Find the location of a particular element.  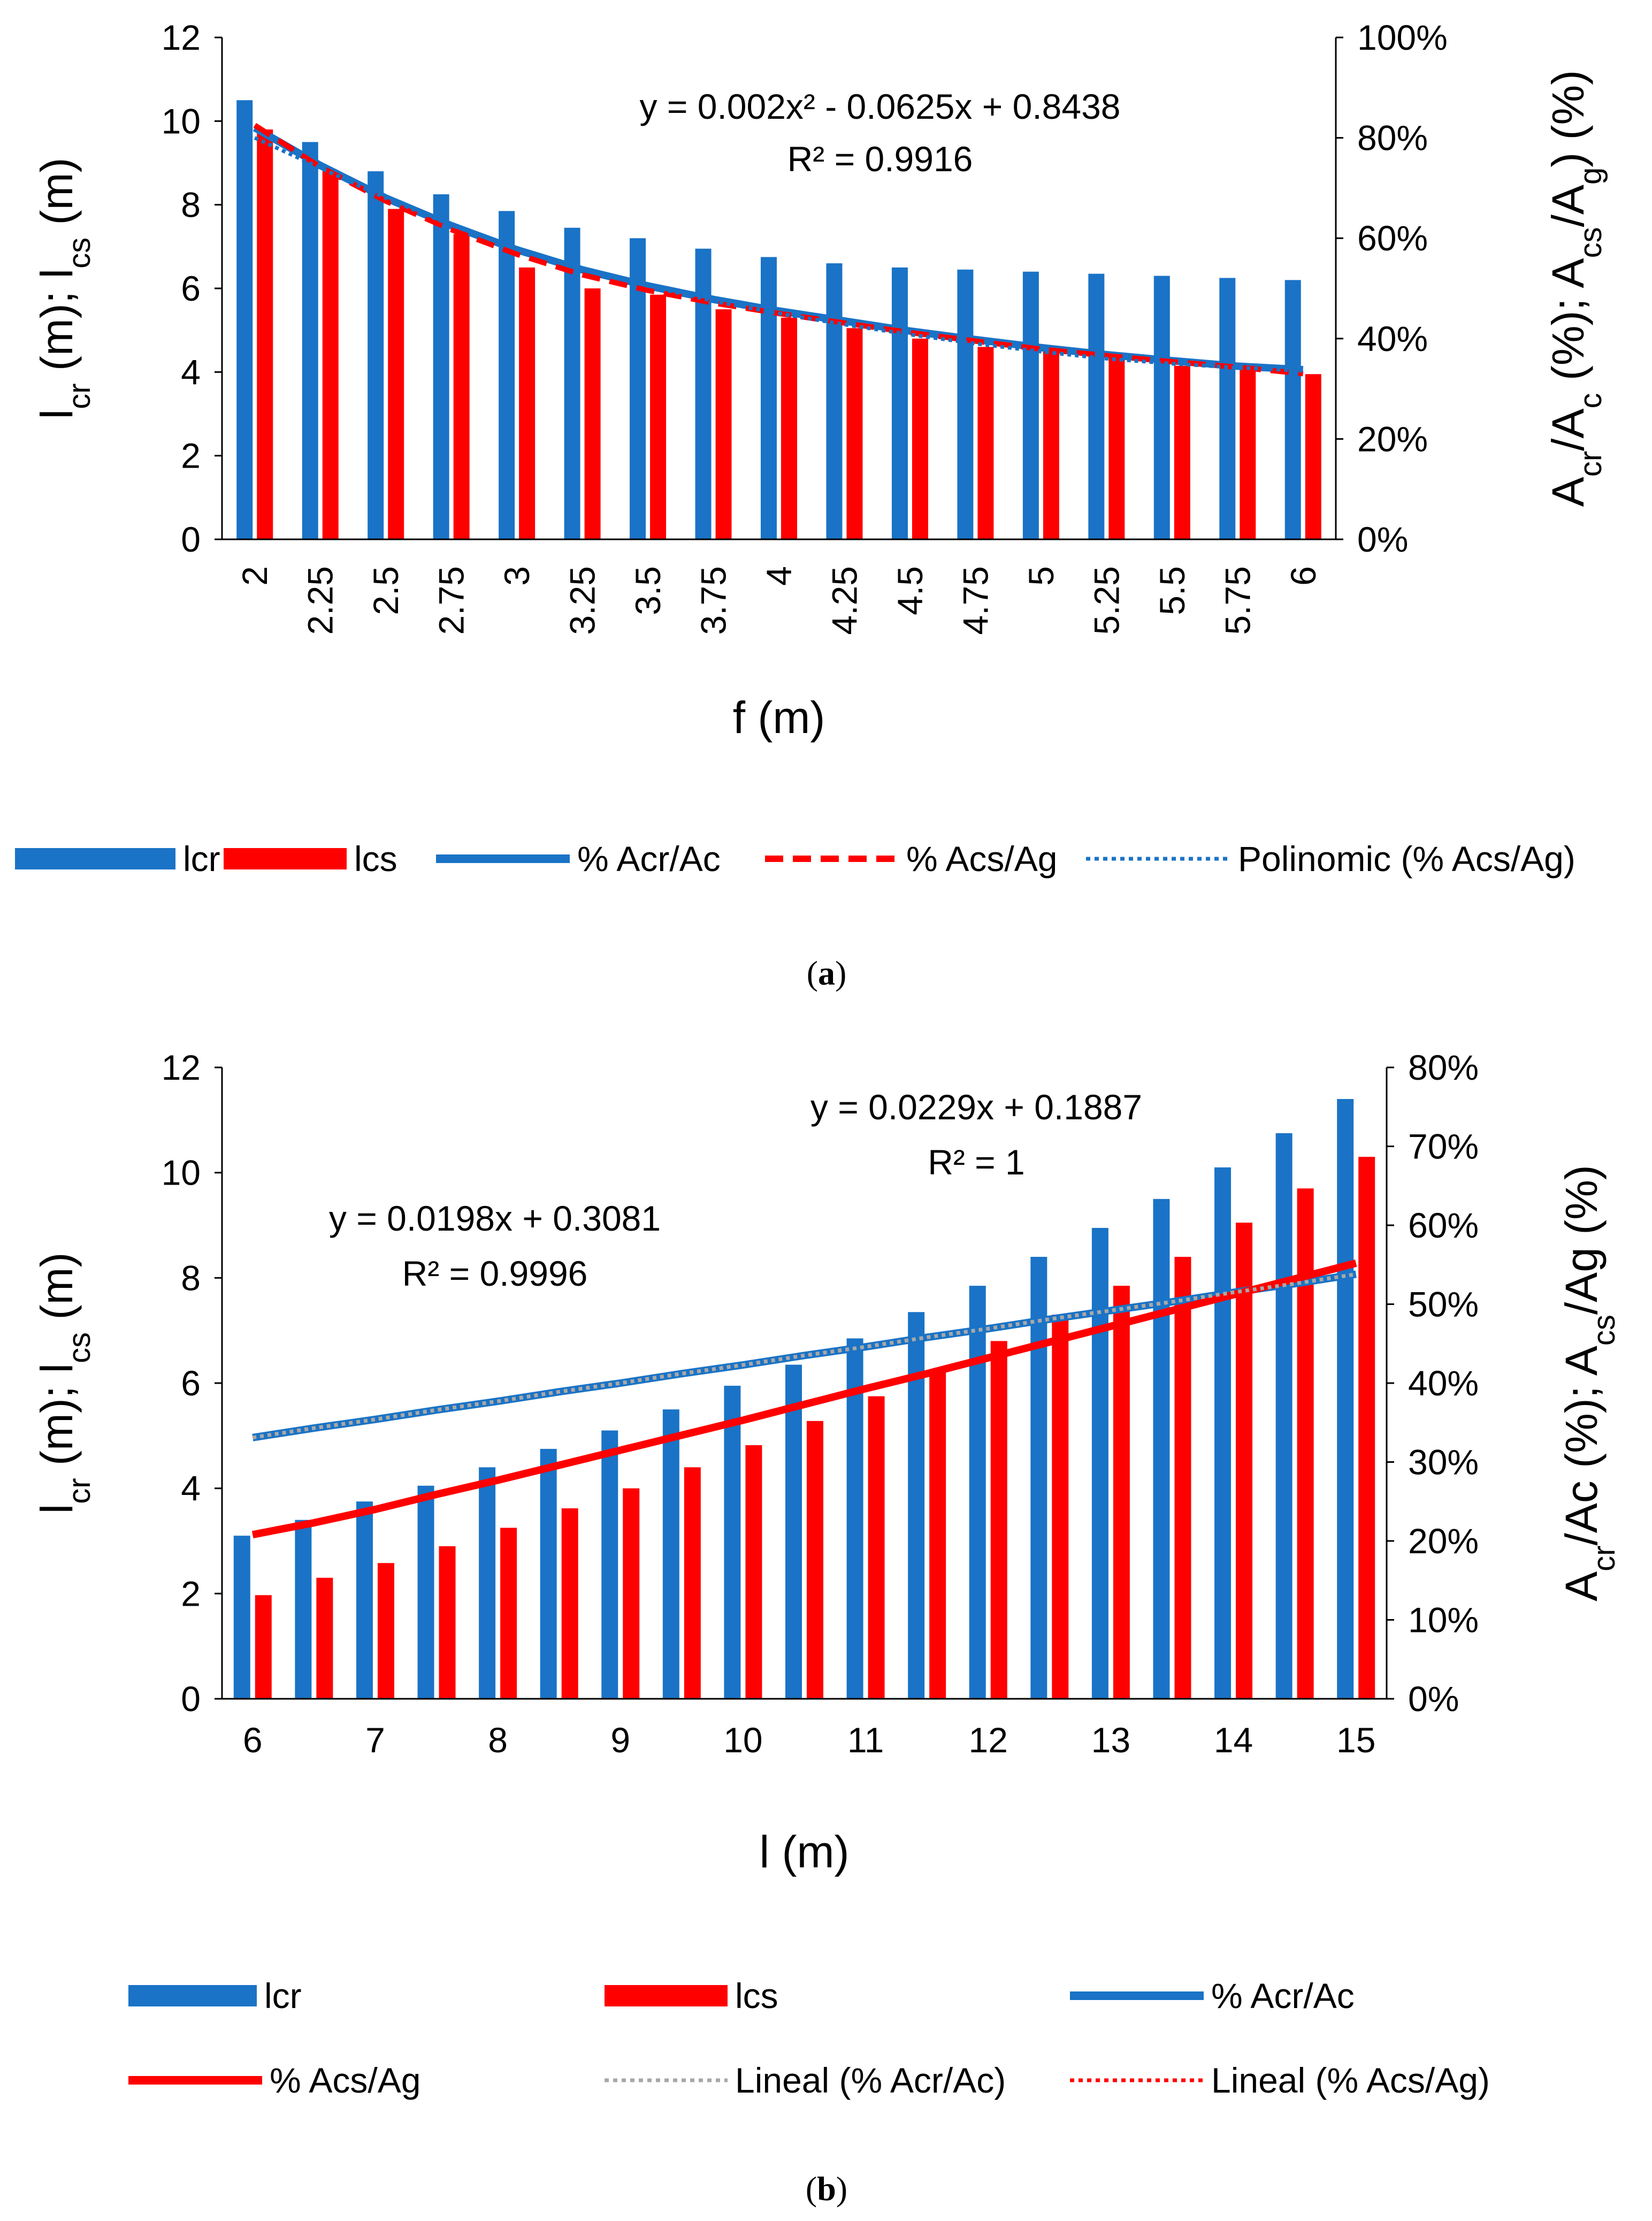

bar-lcs-13.5 is located at coordinates (1183, 1478).